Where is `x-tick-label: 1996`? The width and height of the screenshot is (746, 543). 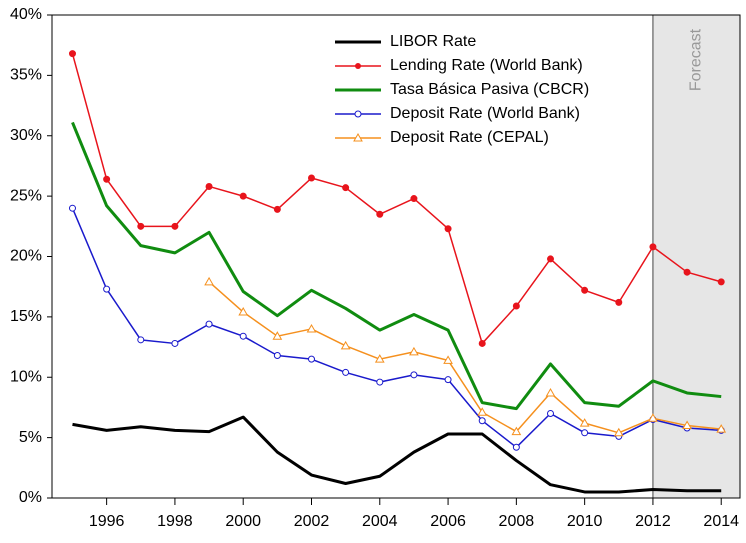
x-tick-label: 1996 is located at coordinates (107, 521).